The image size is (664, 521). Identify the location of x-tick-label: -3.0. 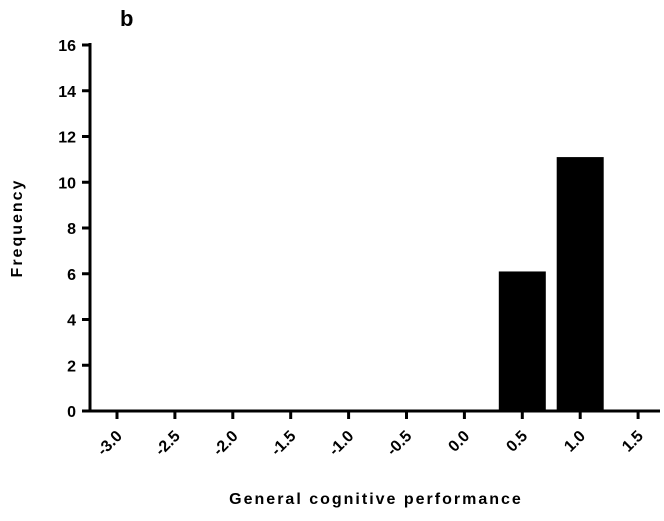
(110, 444).